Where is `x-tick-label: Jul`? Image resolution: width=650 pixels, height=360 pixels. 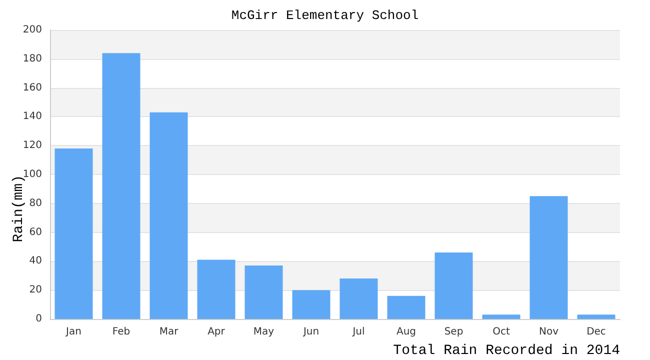
x-tick-label: Jul is located at coordinates (358, 332).